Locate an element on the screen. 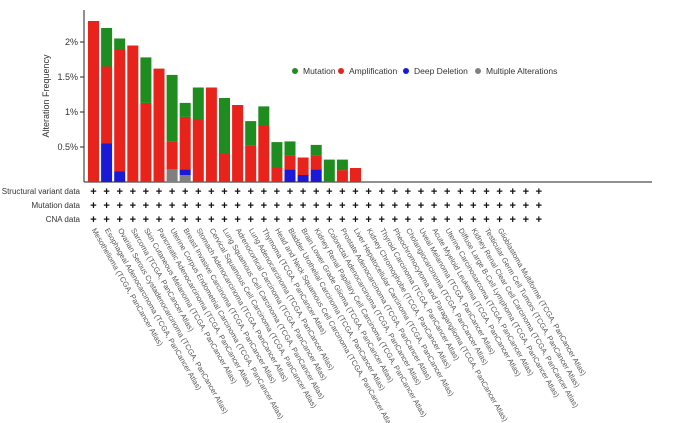 The width and height of the screenshot is (700, 423). bar-segment-multiple-alterations is located at coordinates (172, 175).